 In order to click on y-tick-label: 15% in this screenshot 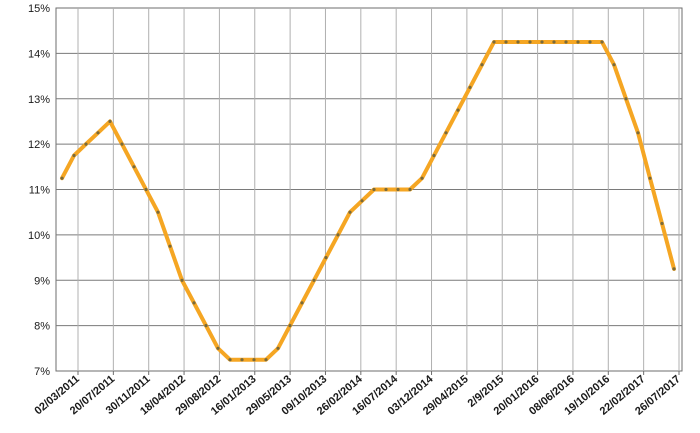, I will do `click(39, 9)`.